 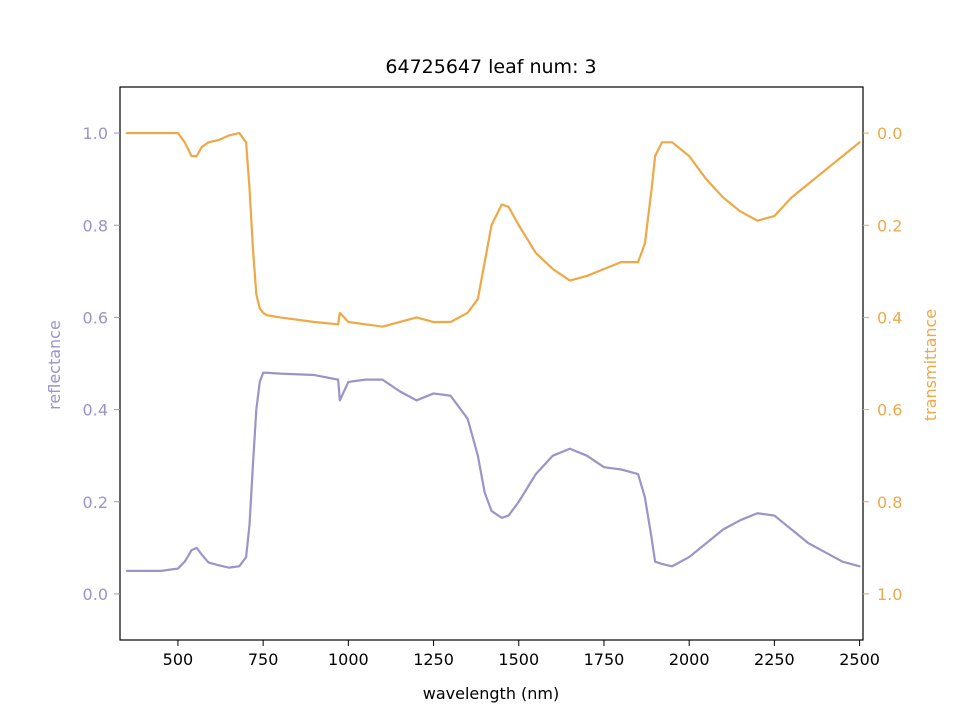 What do you see at coordinates (604, 659) in the screenshot?
I see `x-tick-label: 1750` at bounding box center [604, 659].